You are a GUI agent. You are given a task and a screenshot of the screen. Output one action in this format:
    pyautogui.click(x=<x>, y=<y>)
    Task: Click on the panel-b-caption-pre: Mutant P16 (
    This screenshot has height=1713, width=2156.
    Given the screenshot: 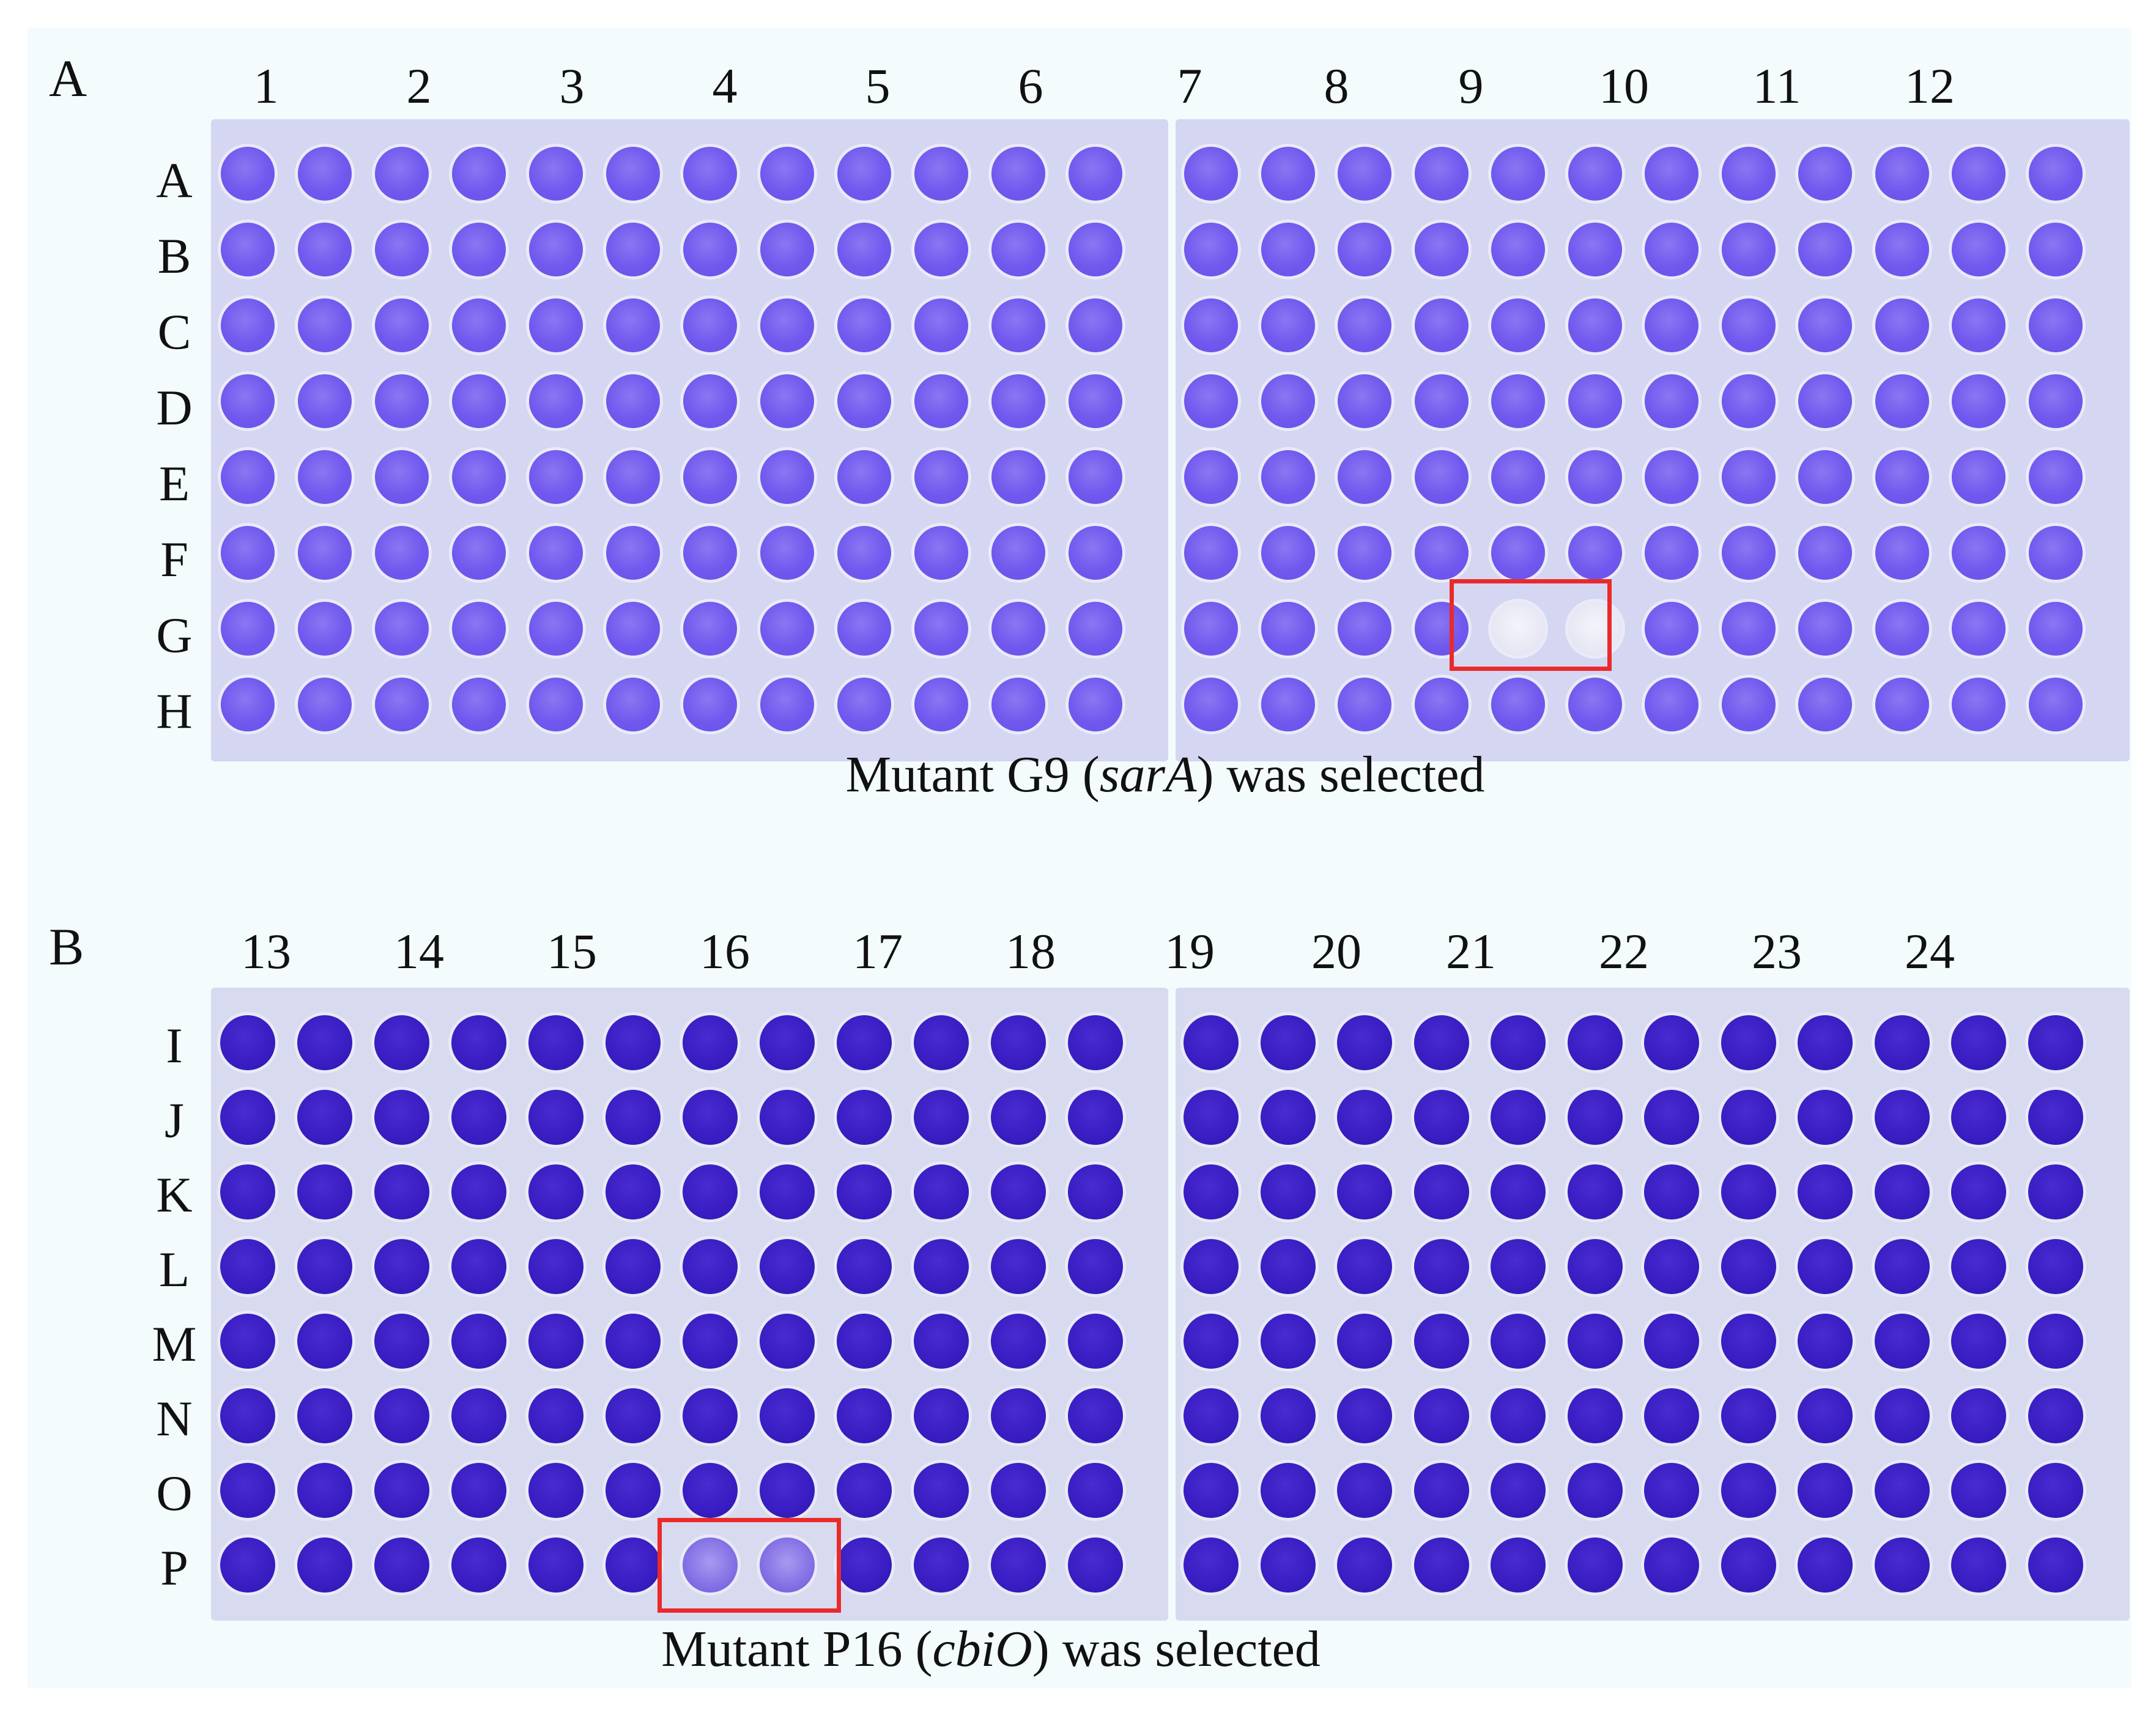 What is the action you would take?
    pyautogui.click(x=797, y=1649)
    